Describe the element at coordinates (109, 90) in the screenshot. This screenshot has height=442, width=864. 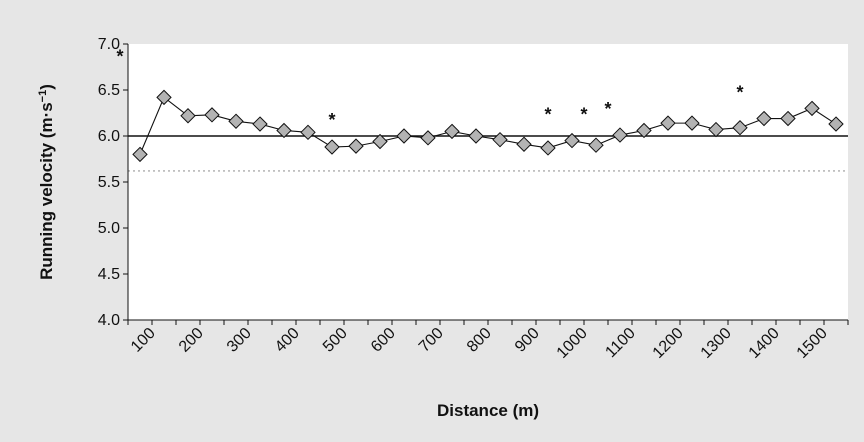
I see `y-tick-label: 6.5` at that location.